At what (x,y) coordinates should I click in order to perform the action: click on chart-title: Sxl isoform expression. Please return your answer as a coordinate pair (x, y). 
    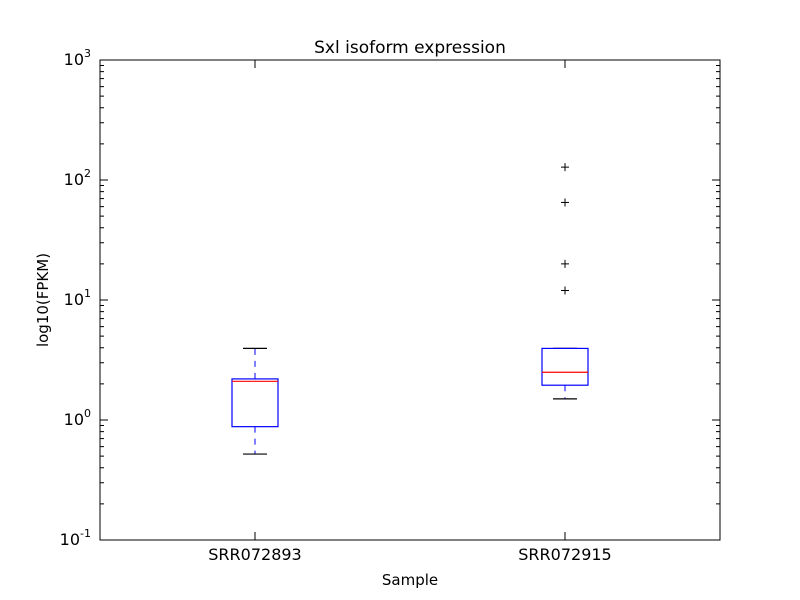
    Looking at the image, I should click on (410, 48).